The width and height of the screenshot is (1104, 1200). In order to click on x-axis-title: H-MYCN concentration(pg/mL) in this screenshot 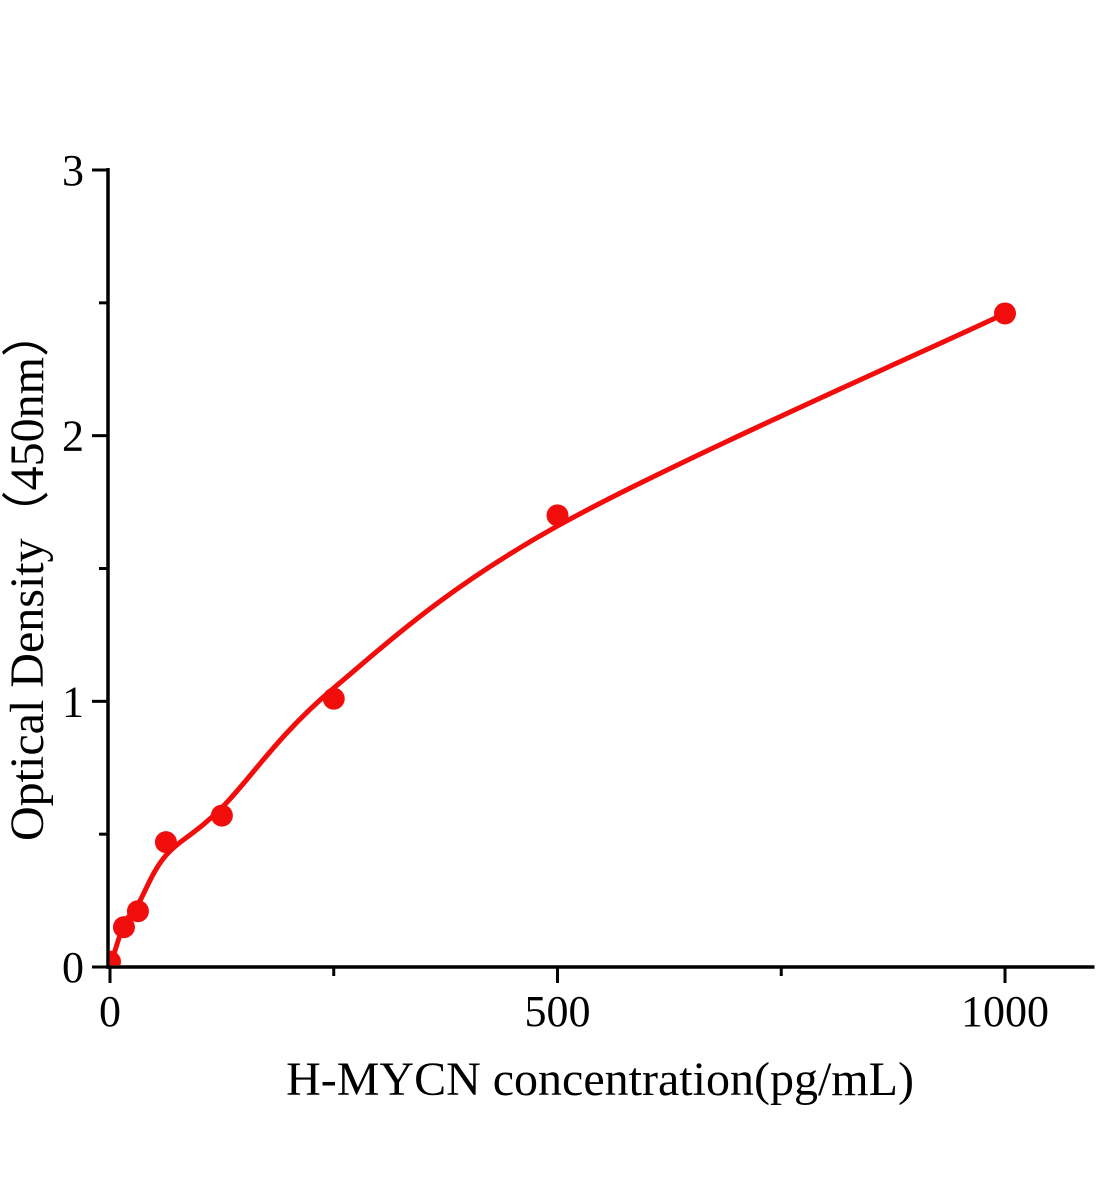, I will do `click(600, 1079)`.